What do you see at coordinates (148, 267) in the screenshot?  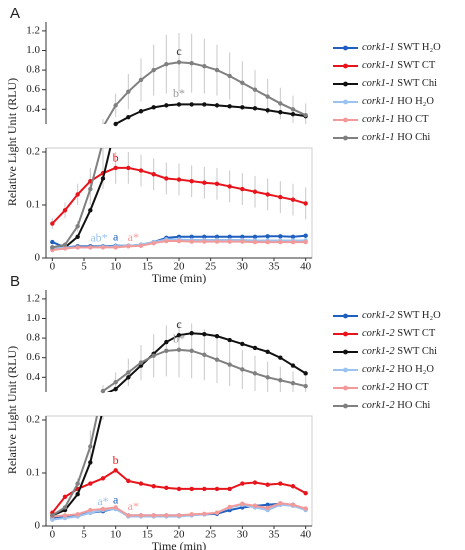 I see `x-tick-label: 15` at bounding box center [148, 267].